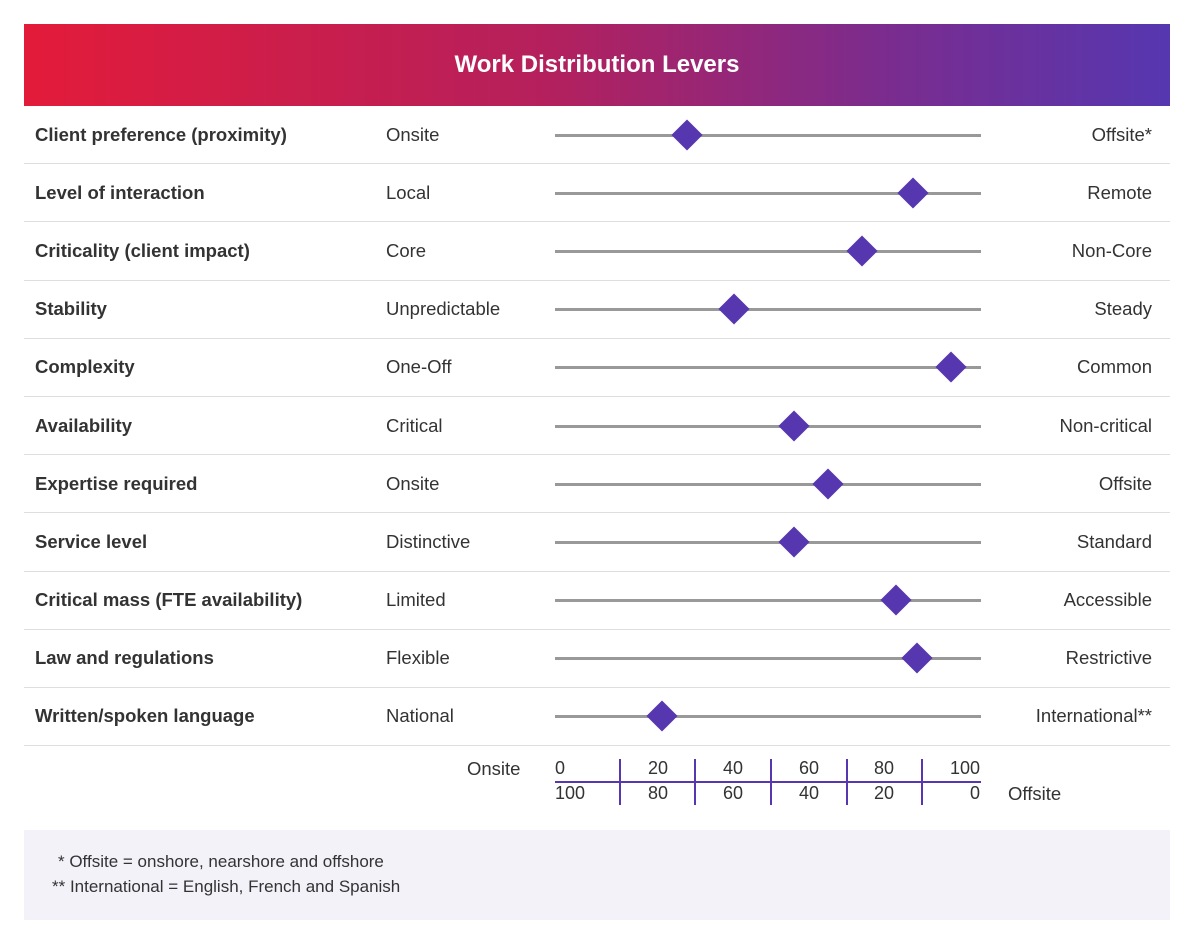 The width and height of the screenshot is (1194, 945). What do you see at coordinates (658, 768) in the screenshot?
I see `scale-top-tick-label: 20` at bounding box center [658, 768].